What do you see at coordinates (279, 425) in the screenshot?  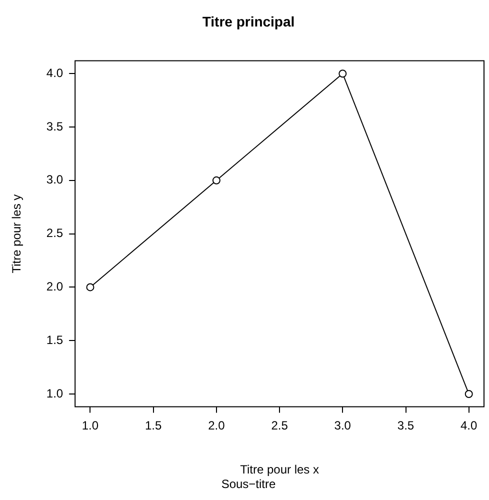 I see `x-tick-label: 2.5` at bounding box center [279, 425].